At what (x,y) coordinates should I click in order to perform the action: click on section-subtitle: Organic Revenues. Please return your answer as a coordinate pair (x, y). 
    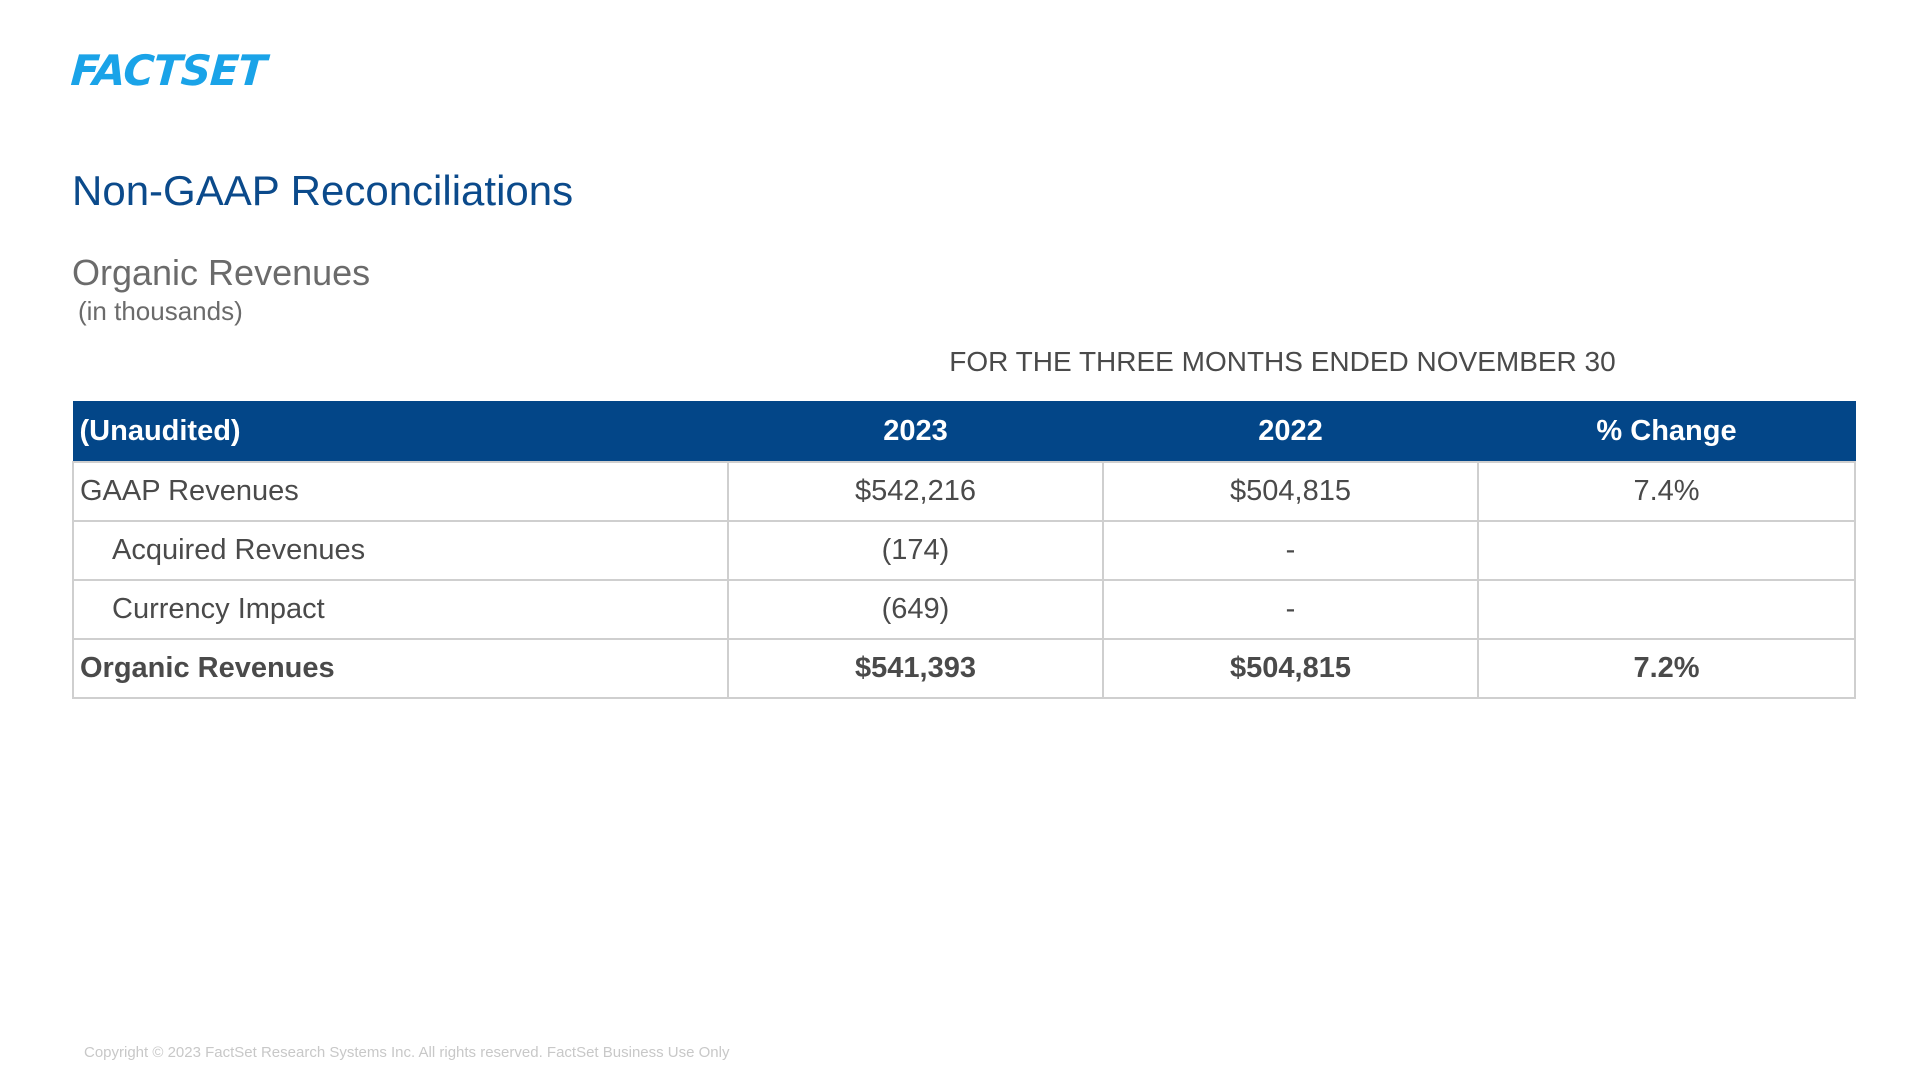
    Looking at the image, I should click on (221, 272).